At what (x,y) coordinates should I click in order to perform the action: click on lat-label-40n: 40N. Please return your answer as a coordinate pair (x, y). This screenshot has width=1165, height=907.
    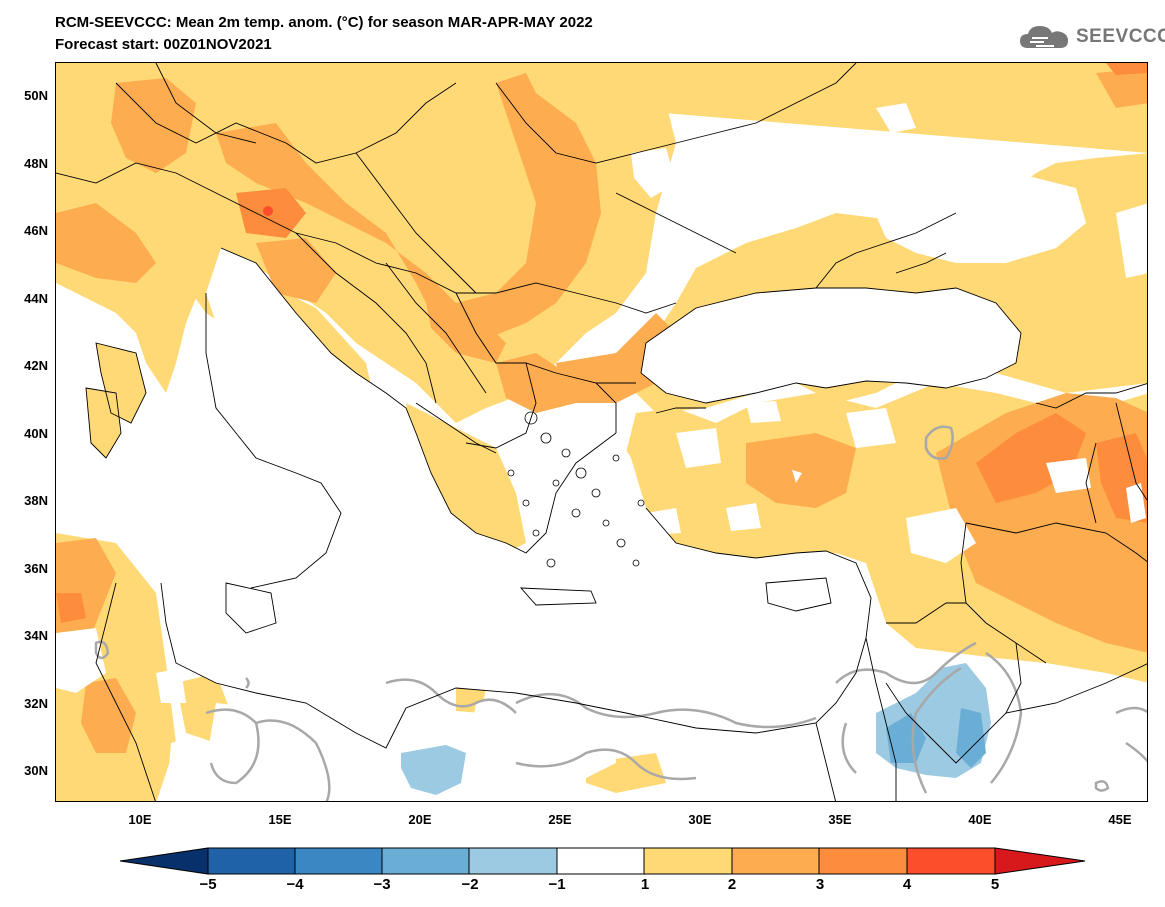
    Looking at the image, I should click on (36, 433).